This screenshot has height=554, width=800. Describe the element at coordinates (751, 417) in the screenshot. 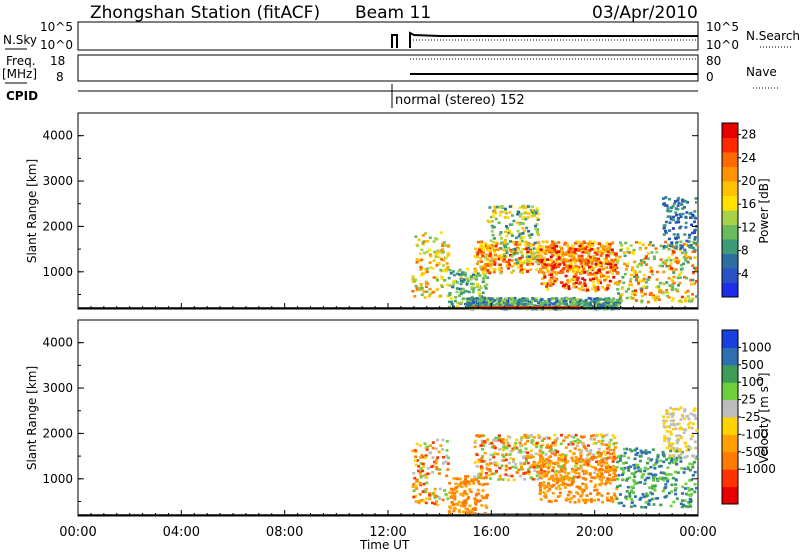

I see `velocity-colorbar-tick-label: -25` at that location.